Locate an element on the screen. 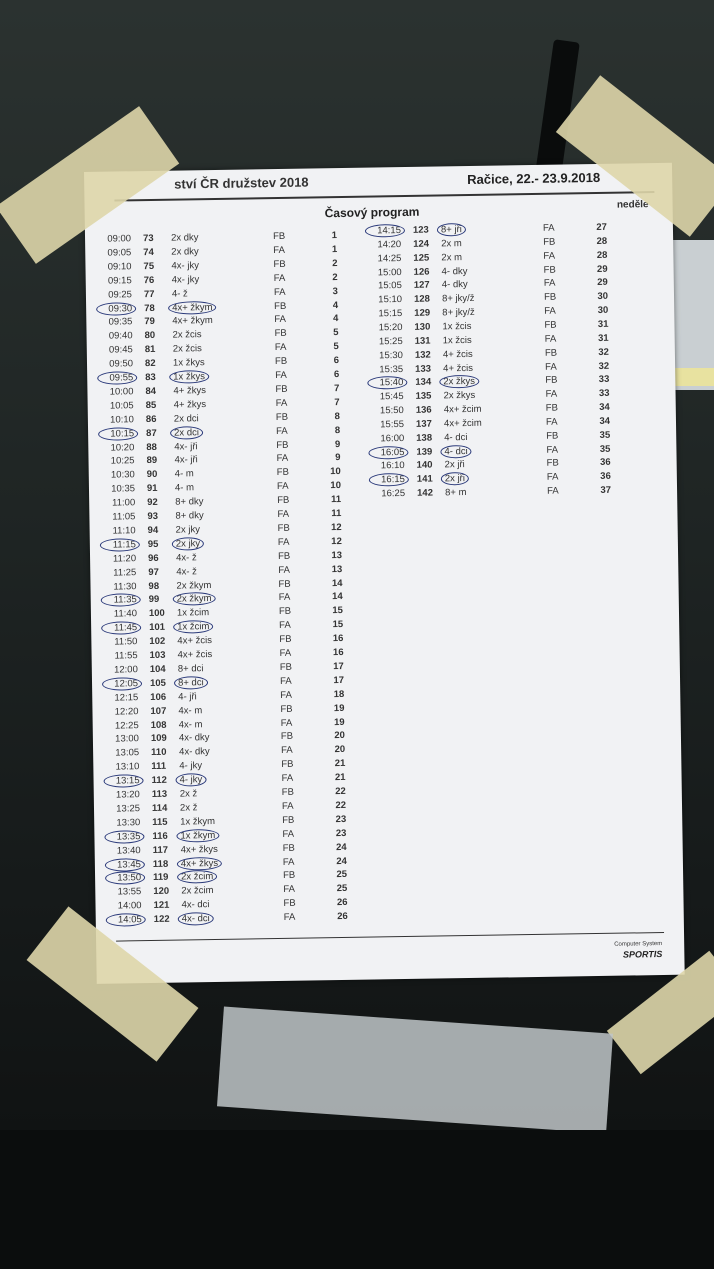 The height and width of the screenshot is (1269, 714). row-boat-class: 2x m is located at coordinates (451, 243).